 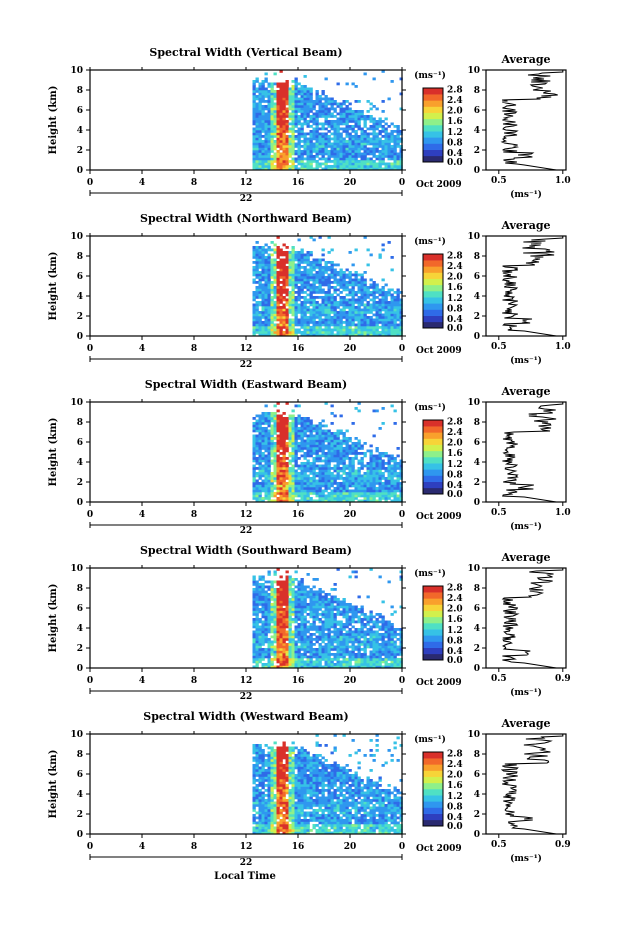 I want to click on colorbar-swatch, so click(x=433, y=435).